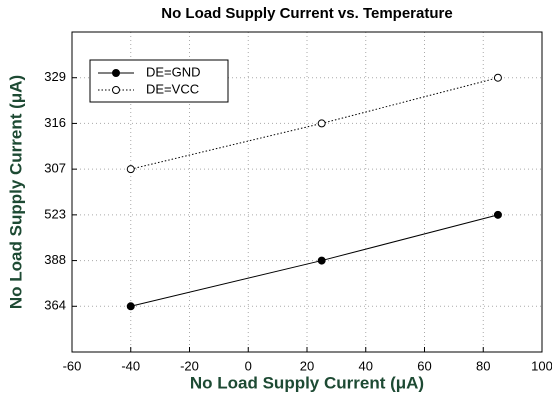  I want to click on x-tick-label: 20, so click(307, 365).